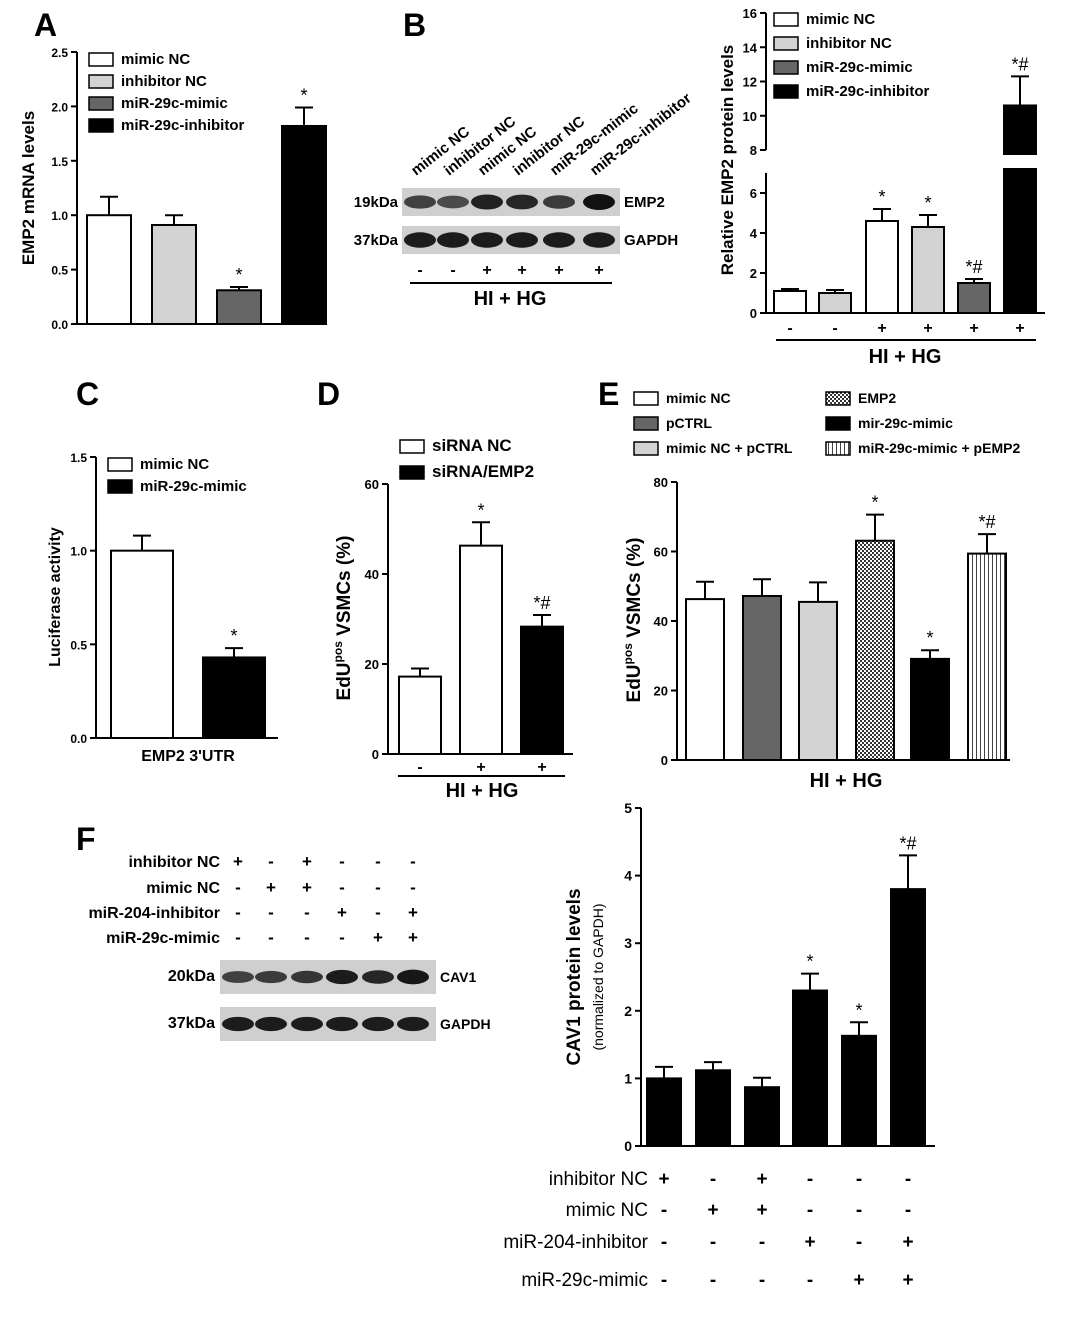 This screenshot has width=1068, height=1332. What do you see at coordinates (59, 271) in the screenshot?
I see `y-tick-label-a-1: 0.5` at bounding box center [59, 271].